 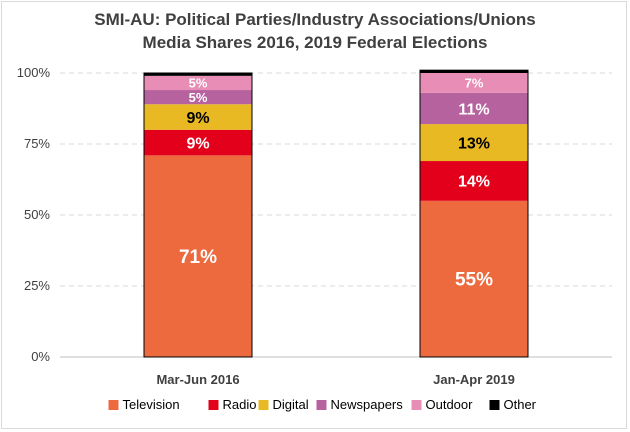 I want to click on y-tick-label: 50%, so click(x=37, y=214).